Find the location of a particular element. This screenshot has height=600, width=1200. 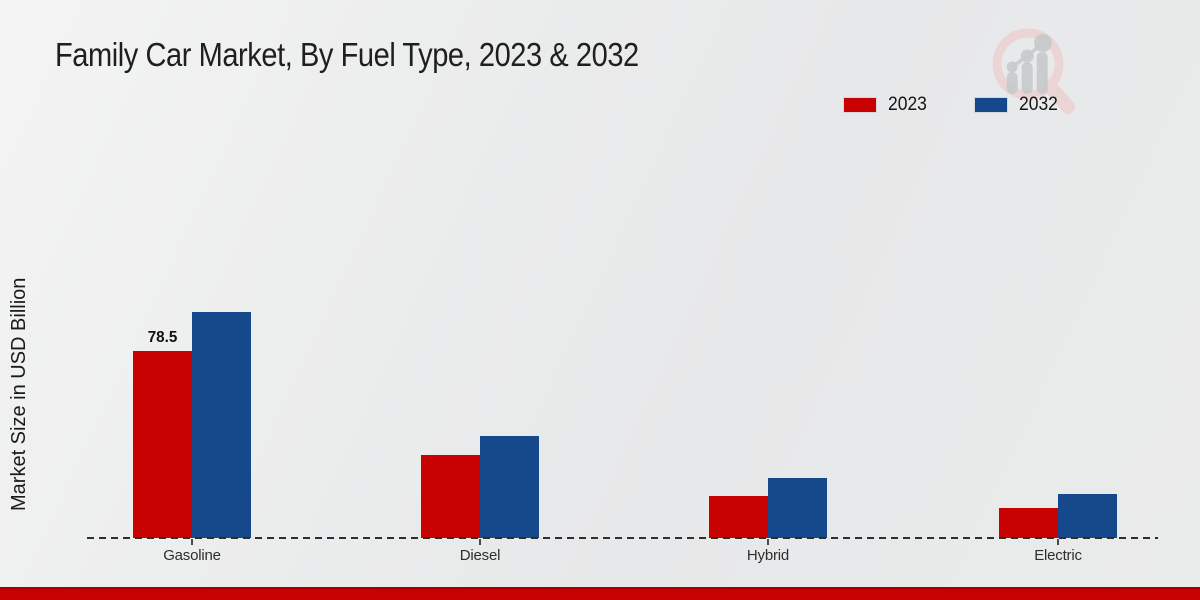

legend-item-2023: 2023 is located at coordinates (886, 105).